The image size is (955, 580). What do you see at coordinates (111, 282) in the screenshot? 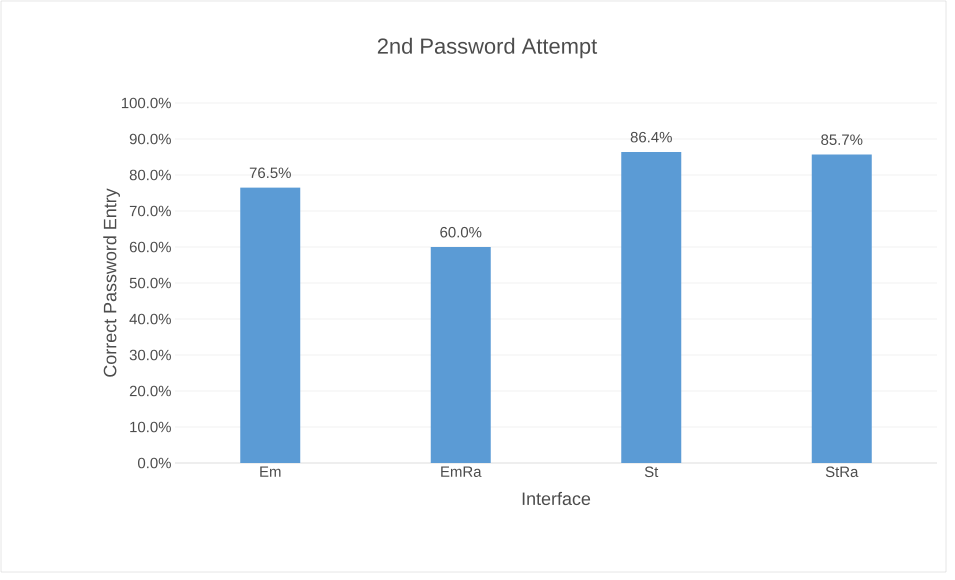
I see `y-axis-title: Correct Password Entry` at bounding box center [111, 282].